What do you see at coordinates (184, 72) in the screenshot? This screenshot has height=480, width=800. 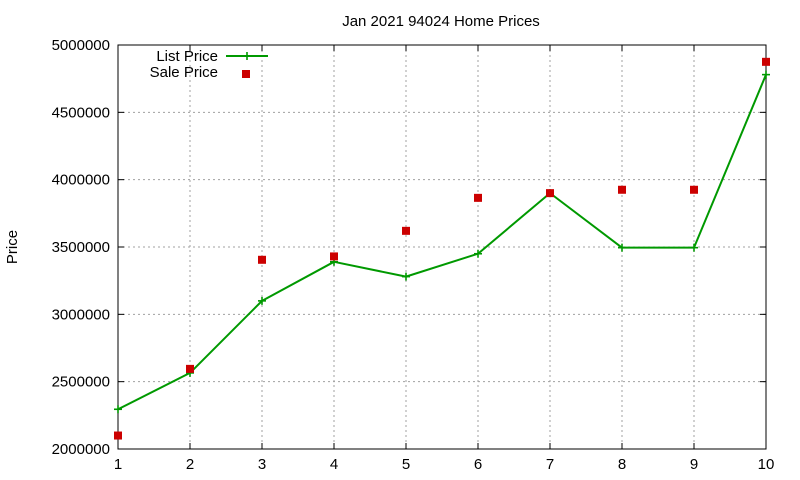 I see `legend-label: Sale Price` at bounding box center [184, 72].